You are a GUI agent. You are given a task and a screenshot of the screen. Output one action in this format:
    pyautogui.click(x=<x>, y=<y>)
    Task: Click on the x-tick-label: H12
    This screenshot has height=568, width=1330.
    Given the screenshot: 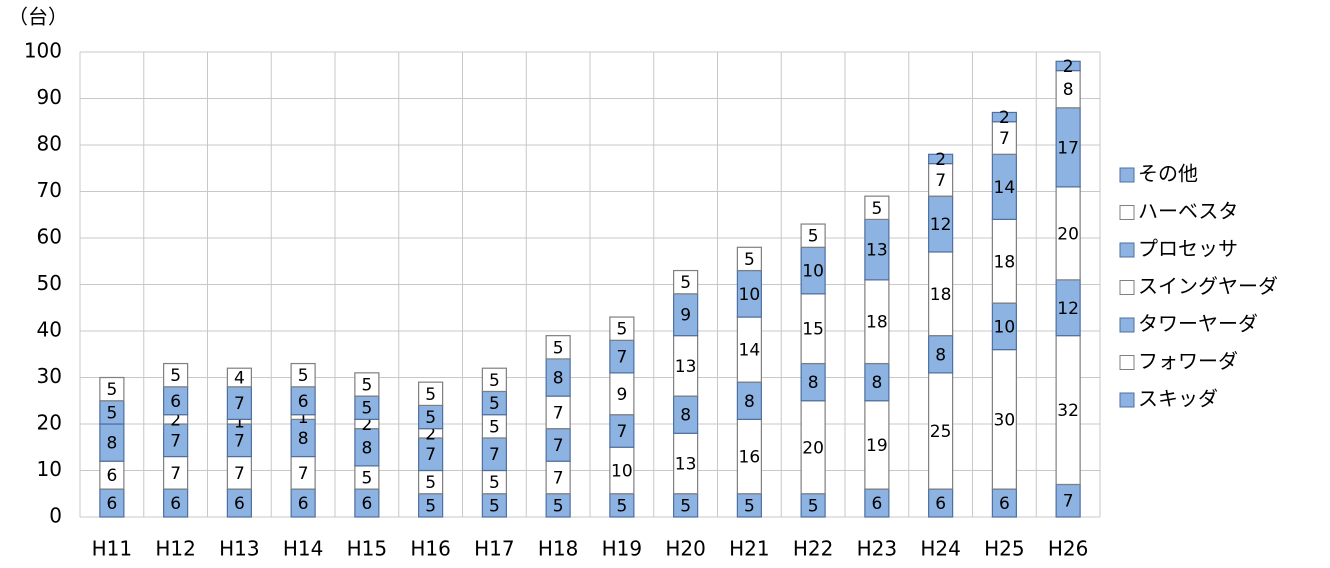 What is the action you would take?
    pyautogui.click(x=175, y=549)
    